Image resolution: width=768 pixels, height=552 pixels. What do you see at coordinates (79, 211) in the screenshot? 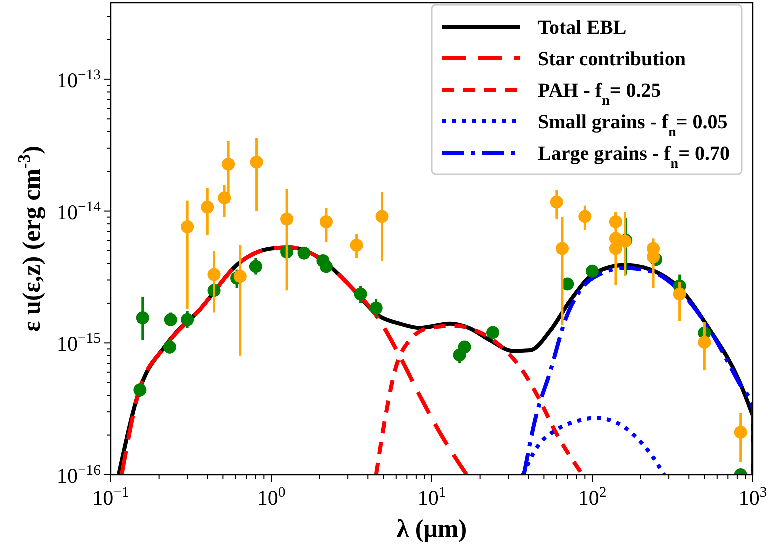
I see `y-tick-label: 10$^{−14}$` at bounding box center [79, 211].